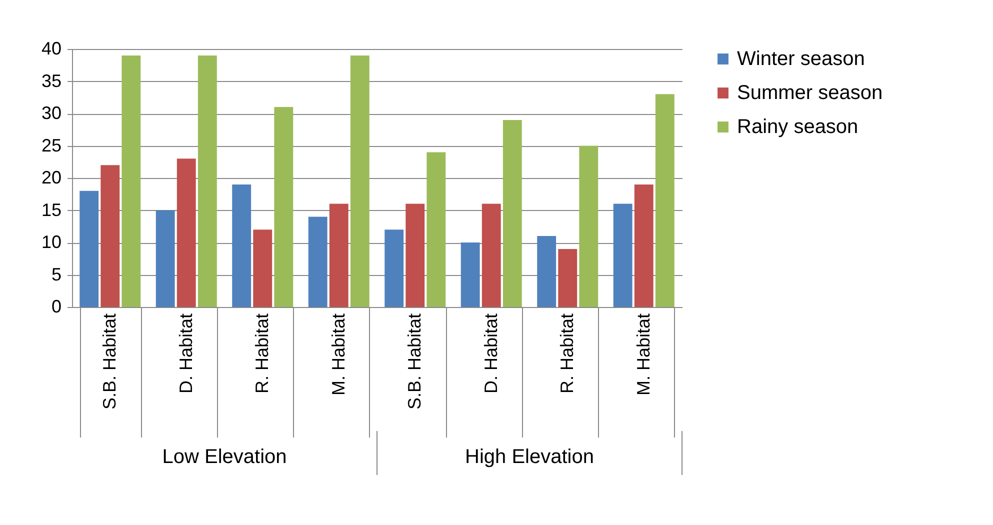 This screenshot has width=993, height=525. I want to click on y-tick-label: 10, so click(51, 242).